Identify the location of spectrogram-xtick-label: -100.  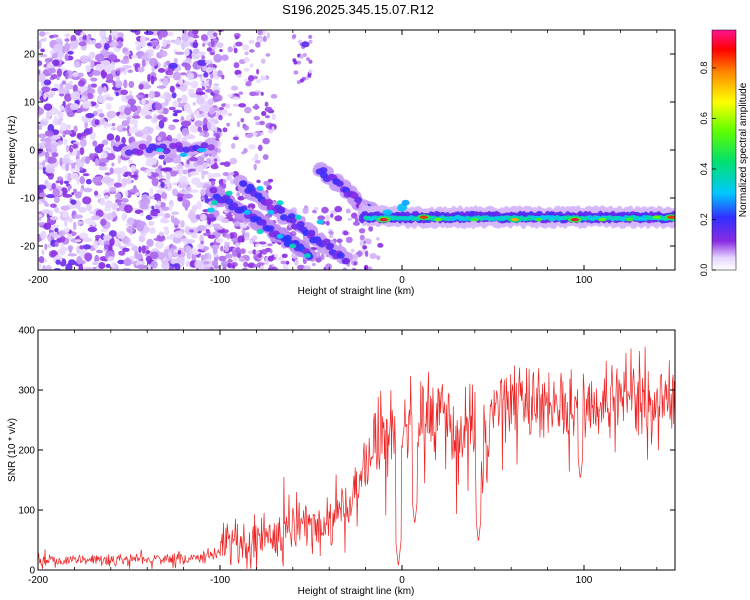
(220, 280).